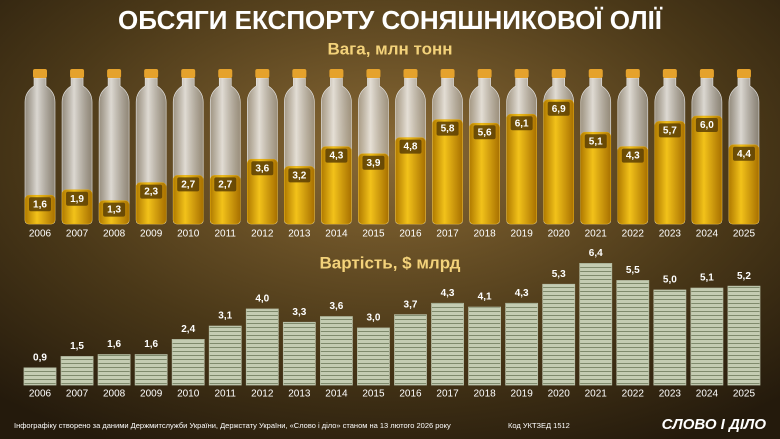 This screenshot has width=780, height=439. I want to click on subtitle: Вага, млн тонн, so click(389, 48).